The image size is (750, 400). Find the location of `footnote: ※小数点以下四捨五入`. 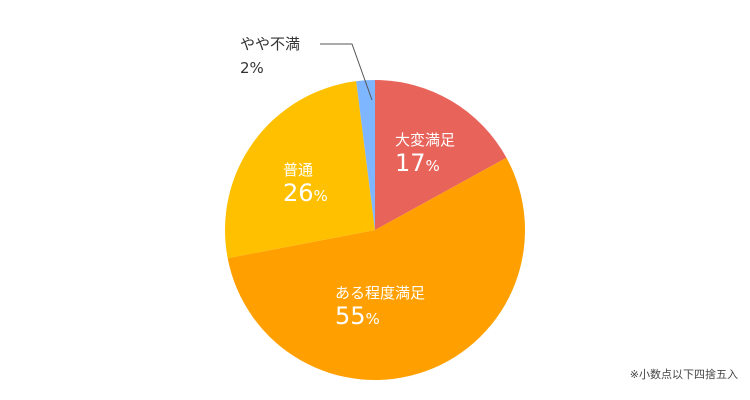

footnote: ※小数点以下四捨五入 is located at coordinates (683, 374).